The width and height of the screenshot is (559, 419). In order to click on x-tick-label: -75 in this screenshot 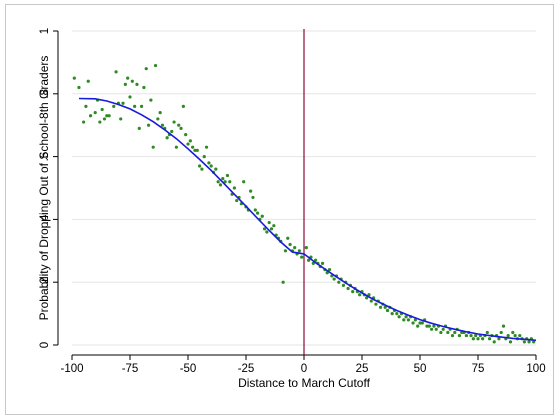, I will do `click(130, 369)`.